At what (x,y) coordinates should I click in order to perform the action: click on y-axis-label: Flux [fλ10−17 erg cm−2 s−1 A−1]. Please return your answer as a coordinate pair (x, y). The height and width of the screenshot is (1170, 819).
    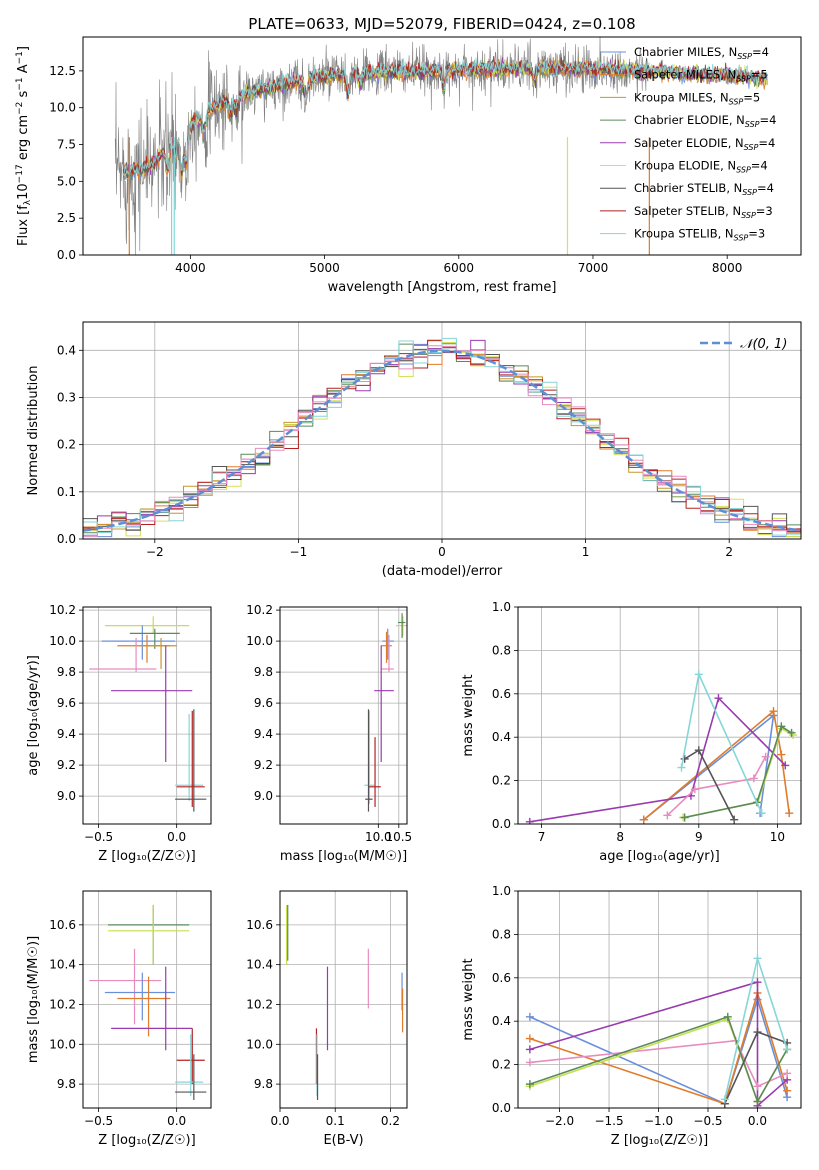
    Looking at the image, I should click on (24, 146).